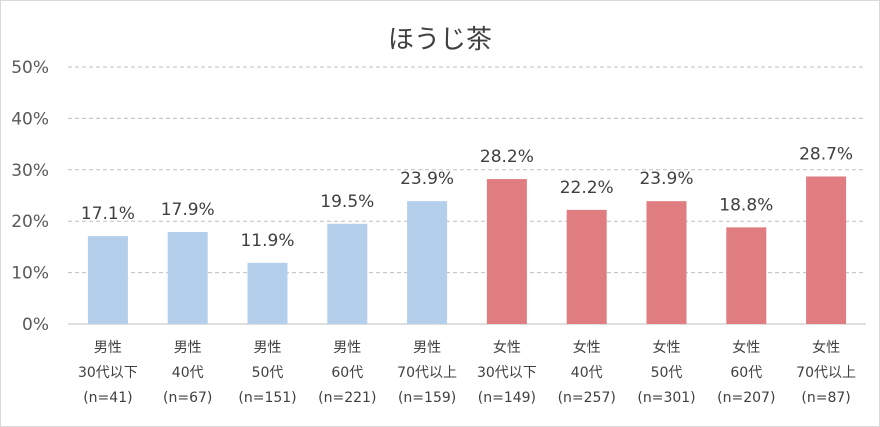 This screenshot has height=427, width=880. Describe the element at coordinates (666, 398) in the screenshot. I see `x-tick-label: (n=301)` at that location.